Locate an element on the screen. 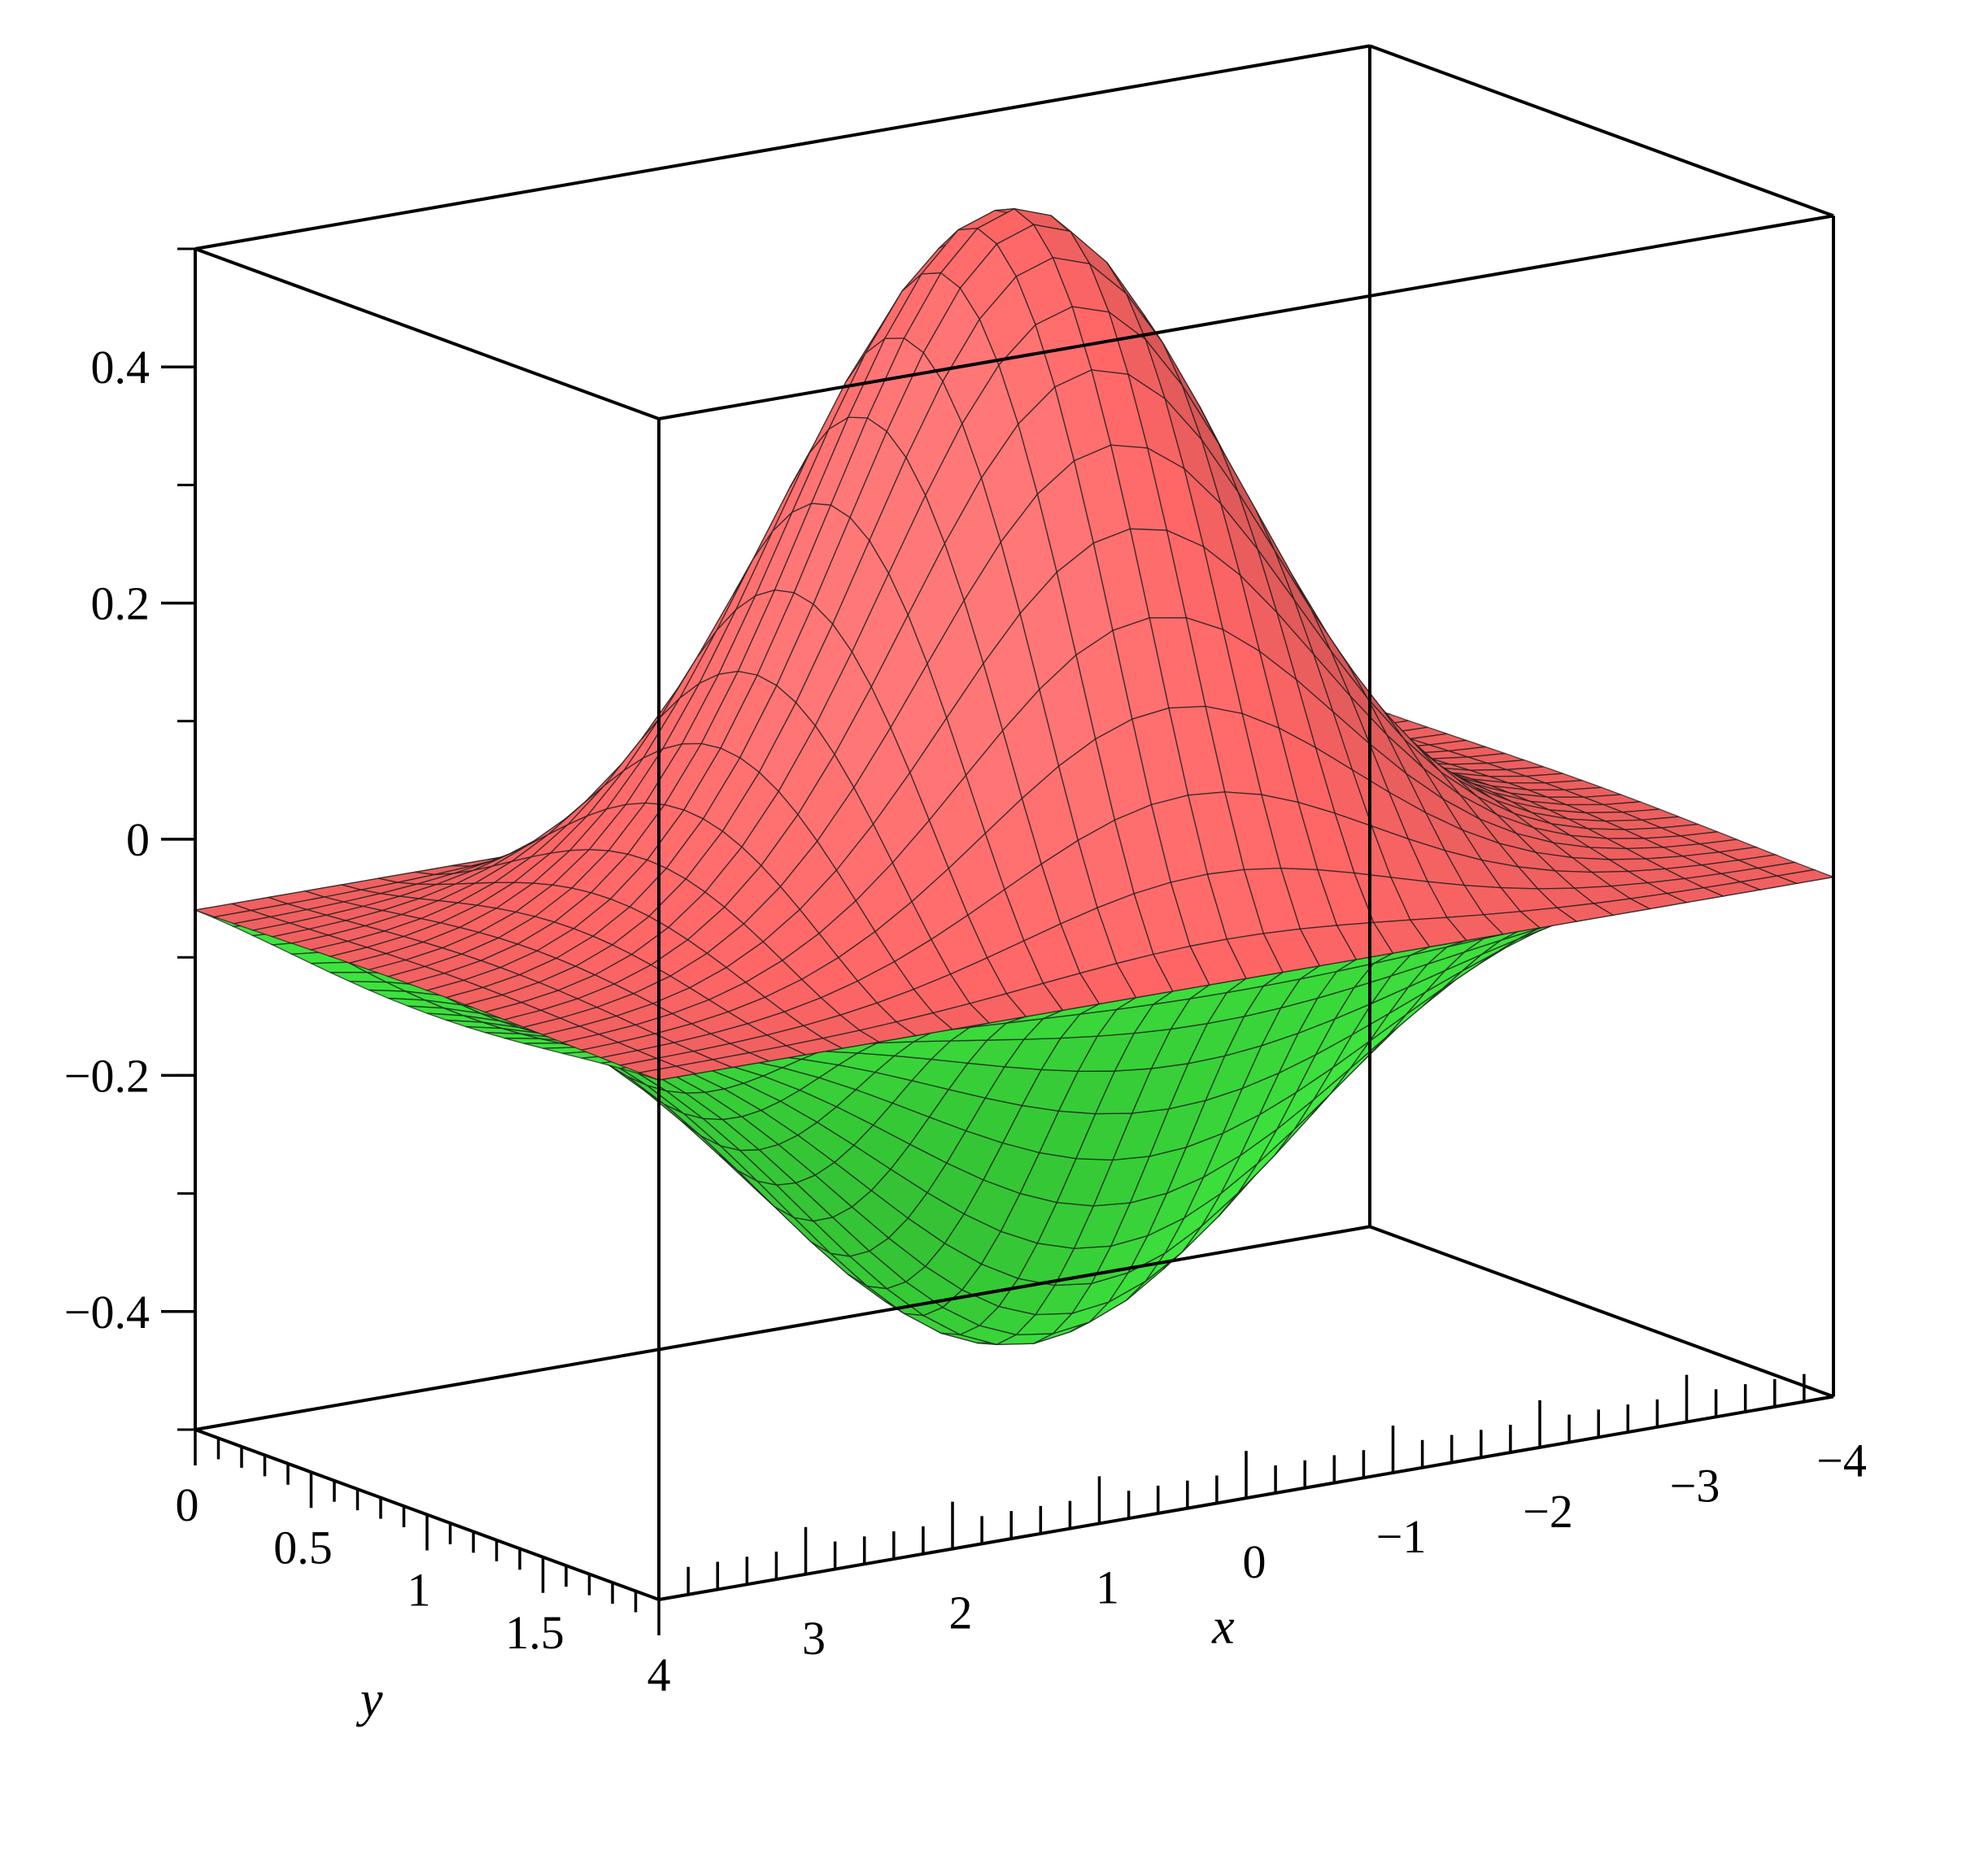  x-tick-label: 2 is located at coordinates (961, 1613).